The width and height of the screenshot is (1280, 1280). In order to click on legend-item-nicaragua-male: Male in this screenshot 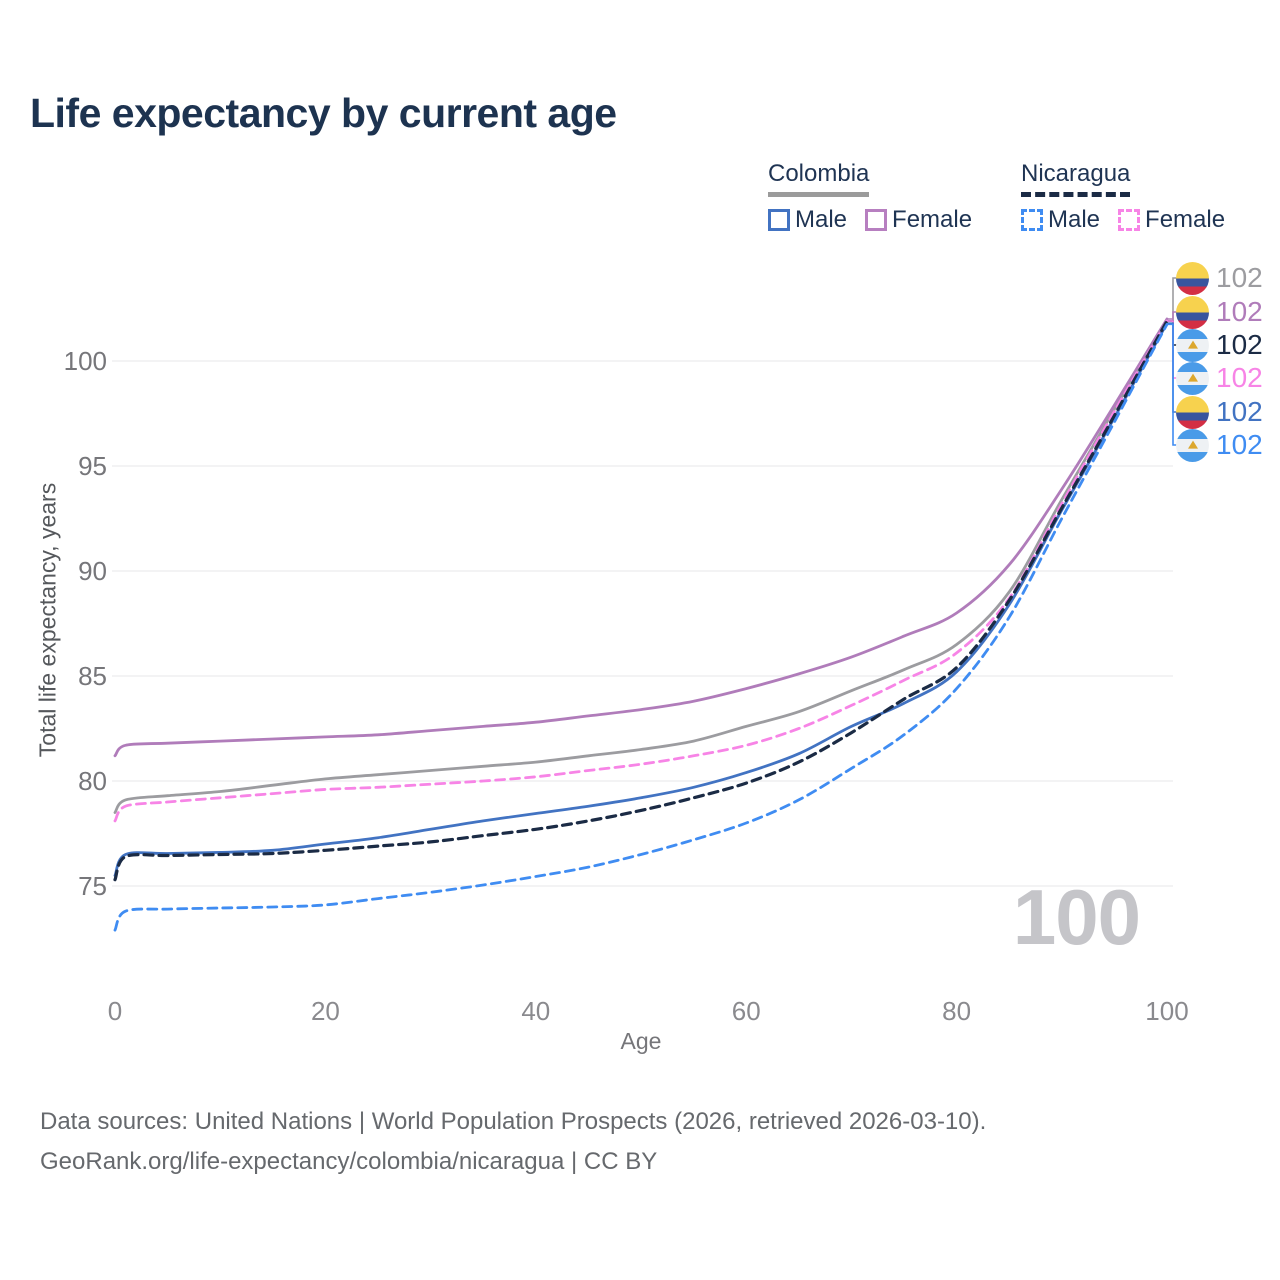, I will do `click(1060, 220)`.